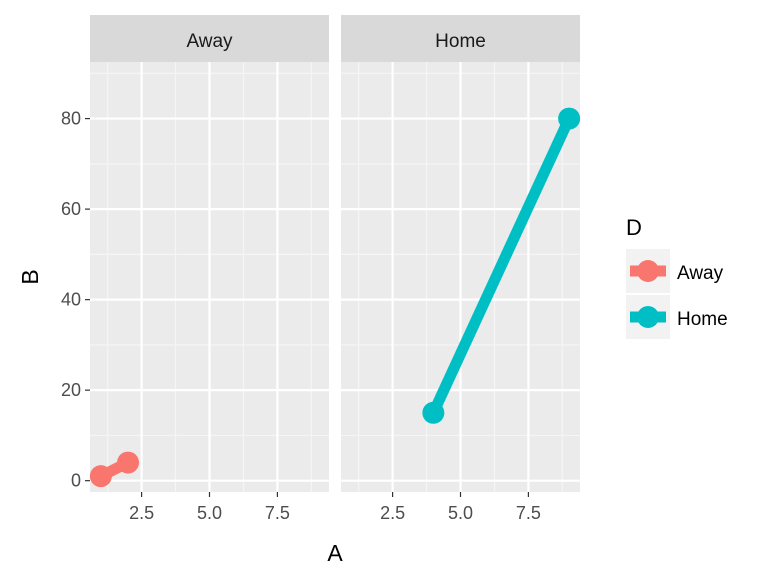 This screenshot has width=768, height=576. Describe the element at coordinates (702, 319) in the screenshot. I see `legend-label-home: Home` at that location.